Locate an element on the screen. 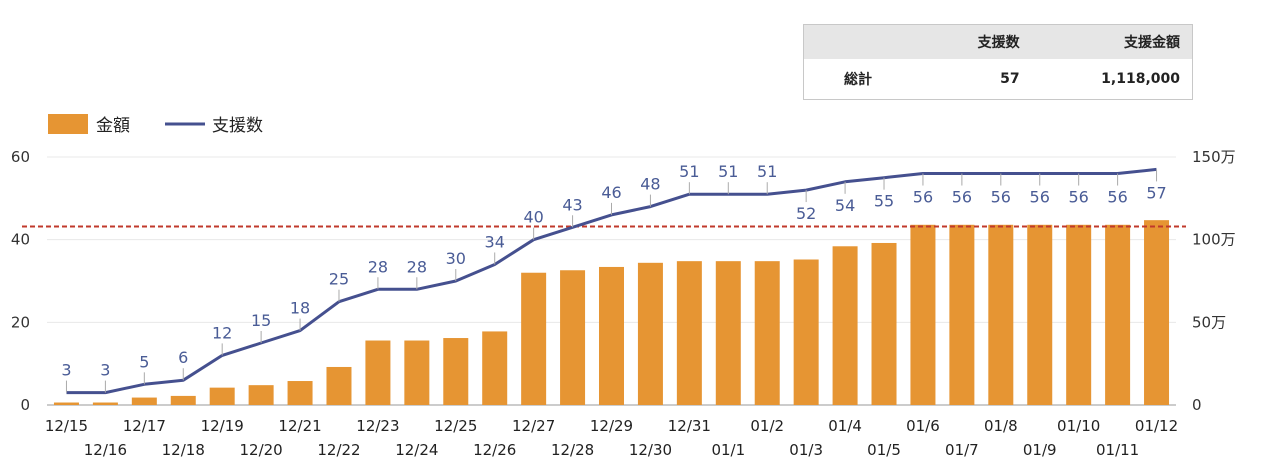 The width and height of the screenshot is (1262, 463). point-label: 57 is located at coordinates (1156, 192).